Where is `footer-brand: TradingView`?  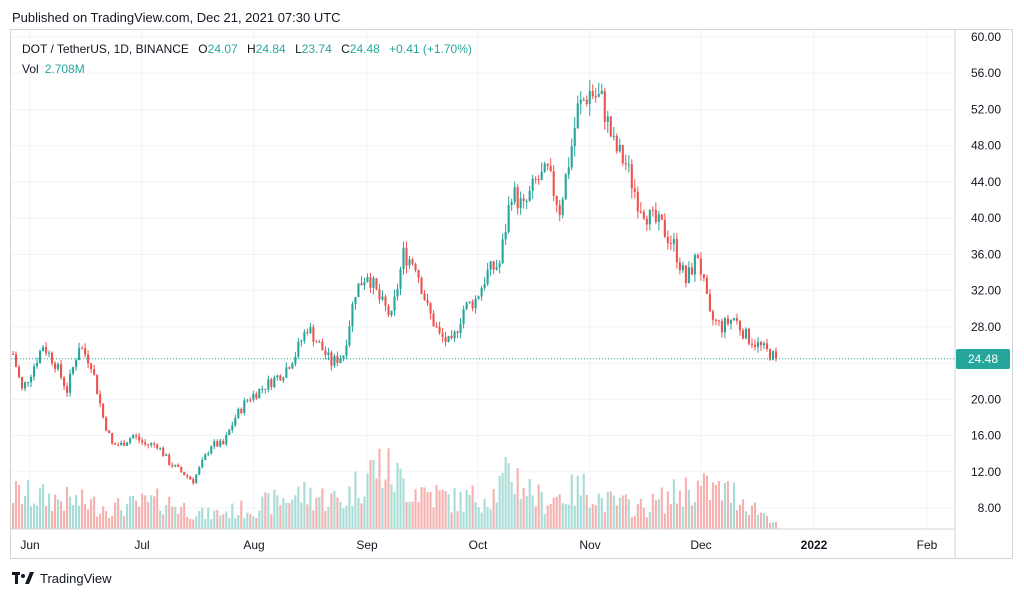 footer-brand: TradingView is located at coordinates (62, 578).